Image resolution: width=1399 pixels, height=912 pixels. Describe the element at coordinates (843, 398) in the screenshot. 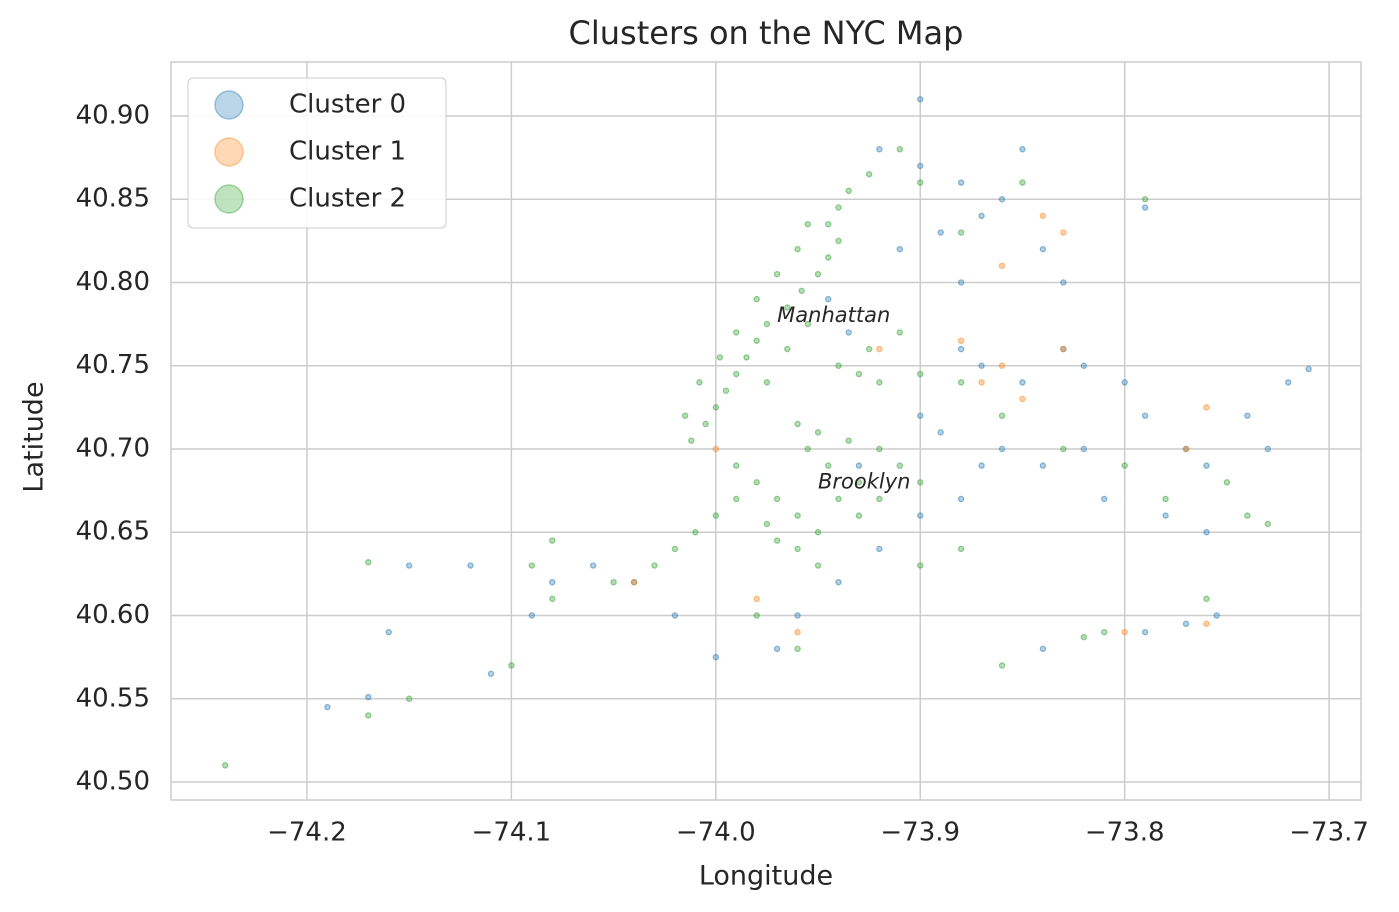

I see `annotations: Manhattan Brooklyn` at that location.